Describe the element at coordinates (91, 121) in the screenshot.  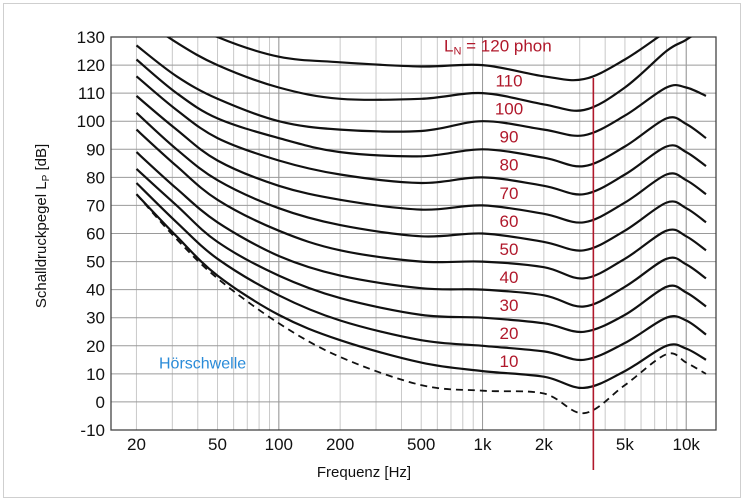
I see `y-tick-label: 100` at that location.